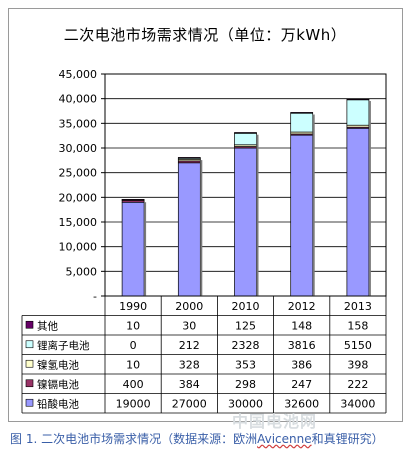 The width and height of the screenshot is (410, 455). What do you see at coordinates (245, 403) in the screenshot?
I see `data-table-cell: 30000` at bounding box center [245, 403].